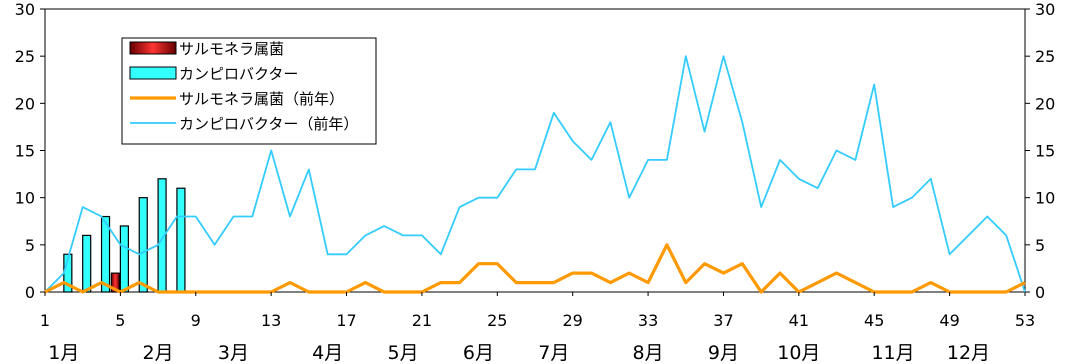  Describe the element at coordinates (1045, 103) in the screenshot. I see `y-right-tick-label: 20` at that location.